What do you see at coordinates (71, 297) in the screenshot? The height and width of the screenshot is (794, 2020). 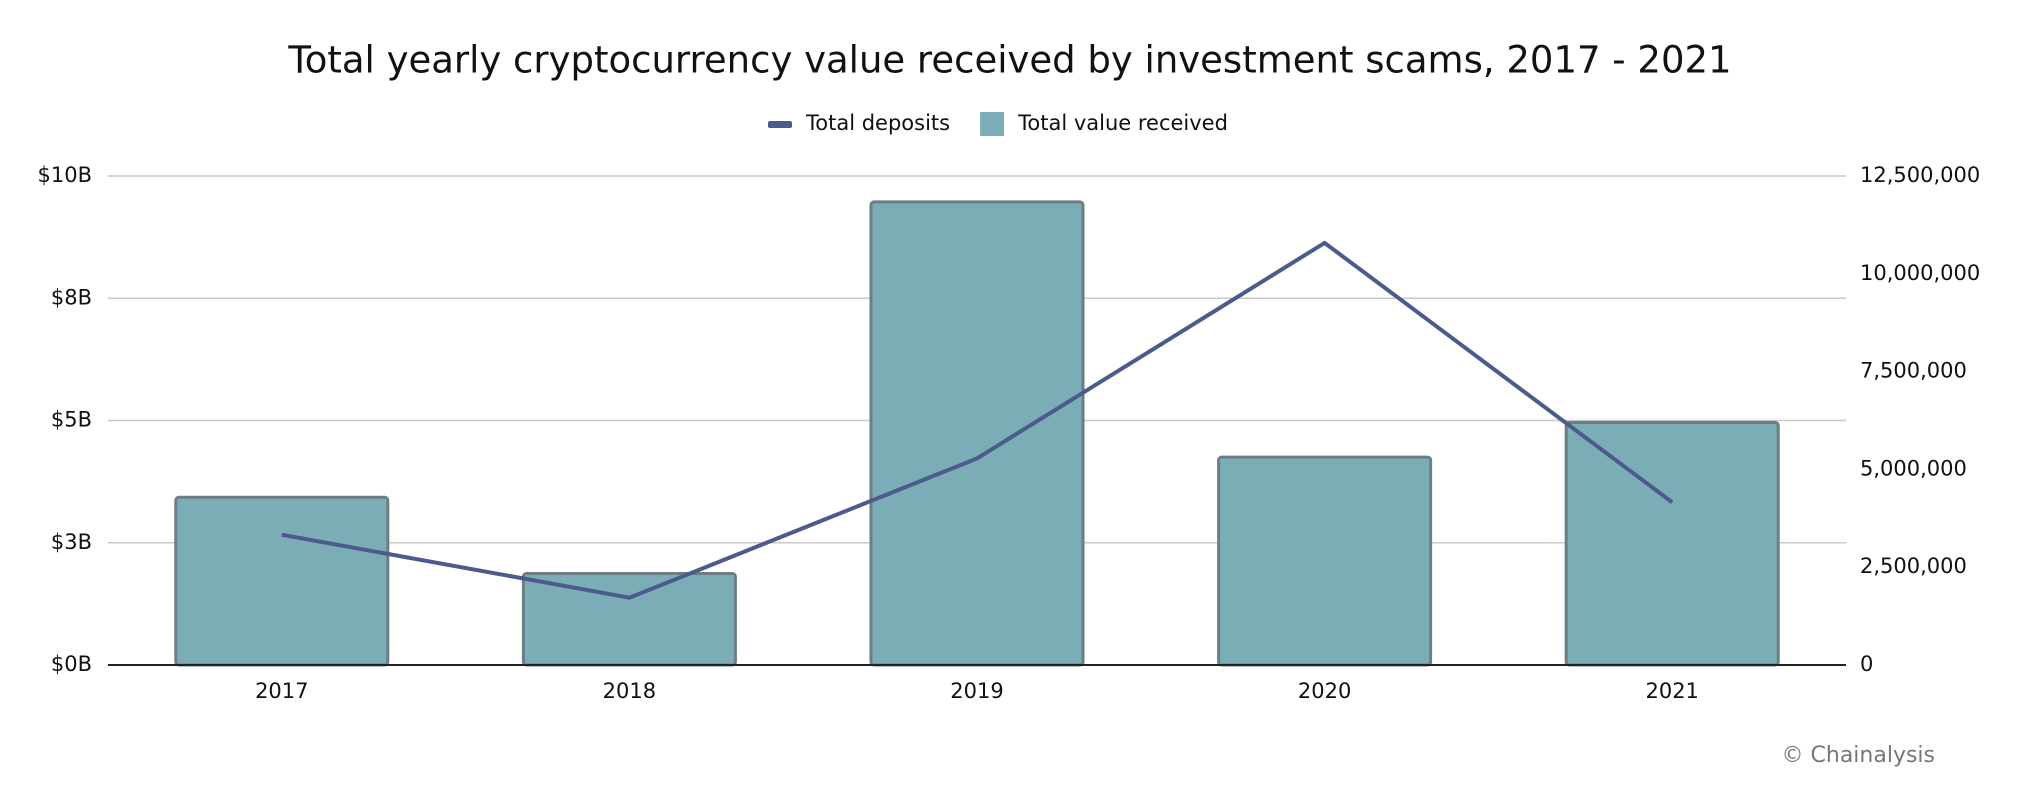 I see `y-tick-label: $8B` at bounding box center [71, 297].